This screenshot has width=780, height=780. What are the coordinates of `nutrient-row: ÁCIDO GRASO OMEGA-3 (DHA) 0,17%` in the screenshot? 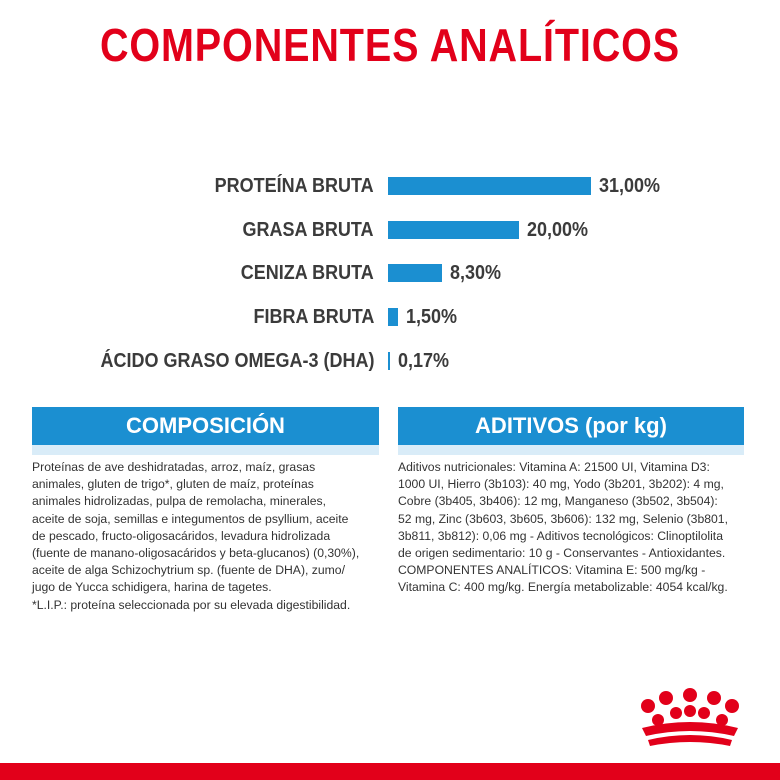 It's located at (390, 361).